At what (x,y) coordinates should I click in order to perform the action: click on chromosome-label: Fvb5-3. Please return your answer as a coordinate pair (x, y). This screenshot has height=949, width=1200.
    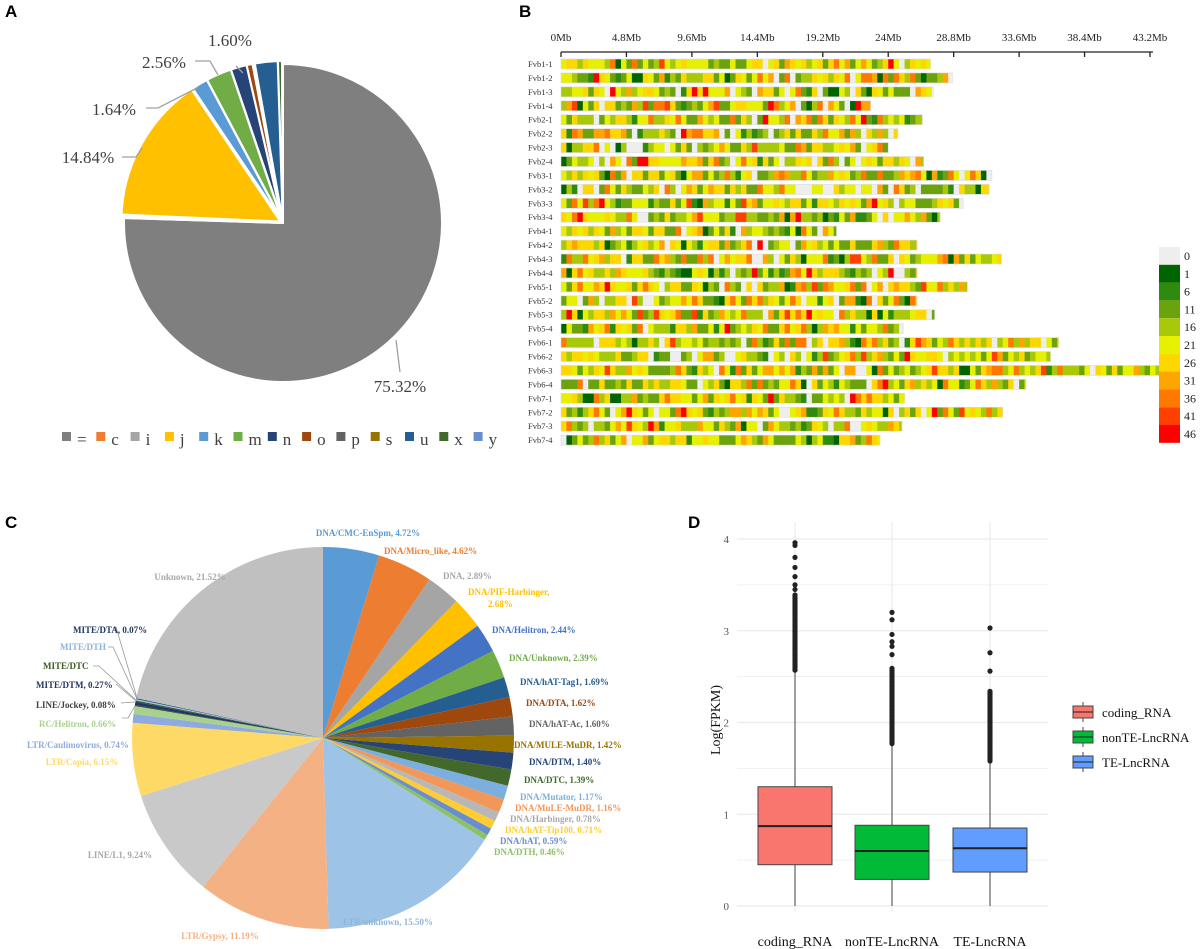
    Looking at the image, I should click on (540, 315).